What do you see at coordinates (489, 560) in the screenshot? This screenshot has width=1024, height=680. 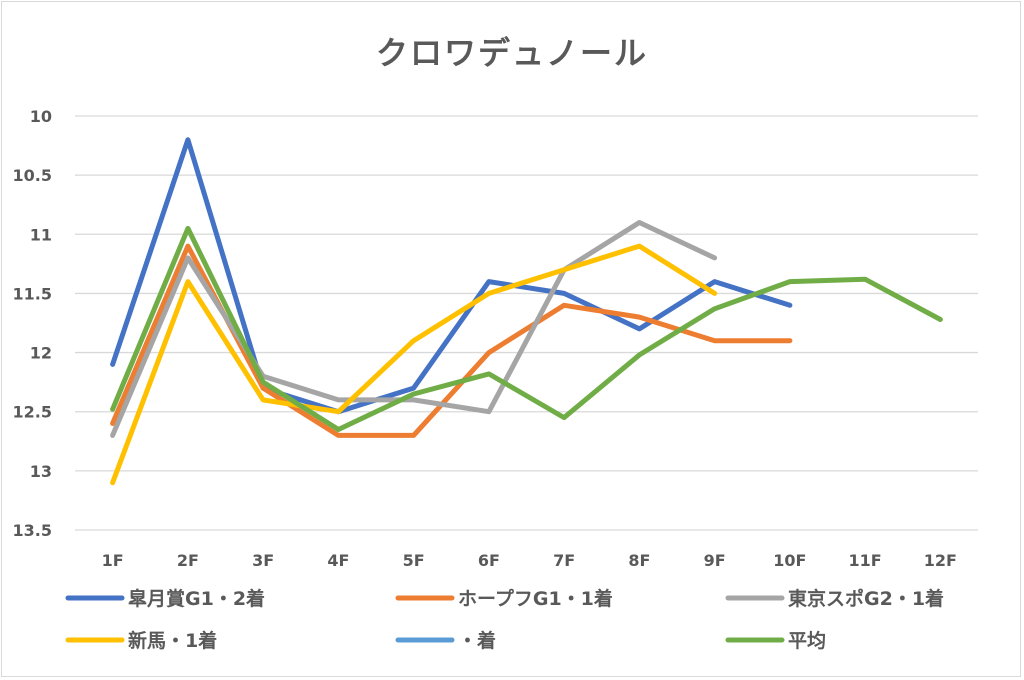 I see `x-tick-label: 6F` at bounding box center [489, 560].